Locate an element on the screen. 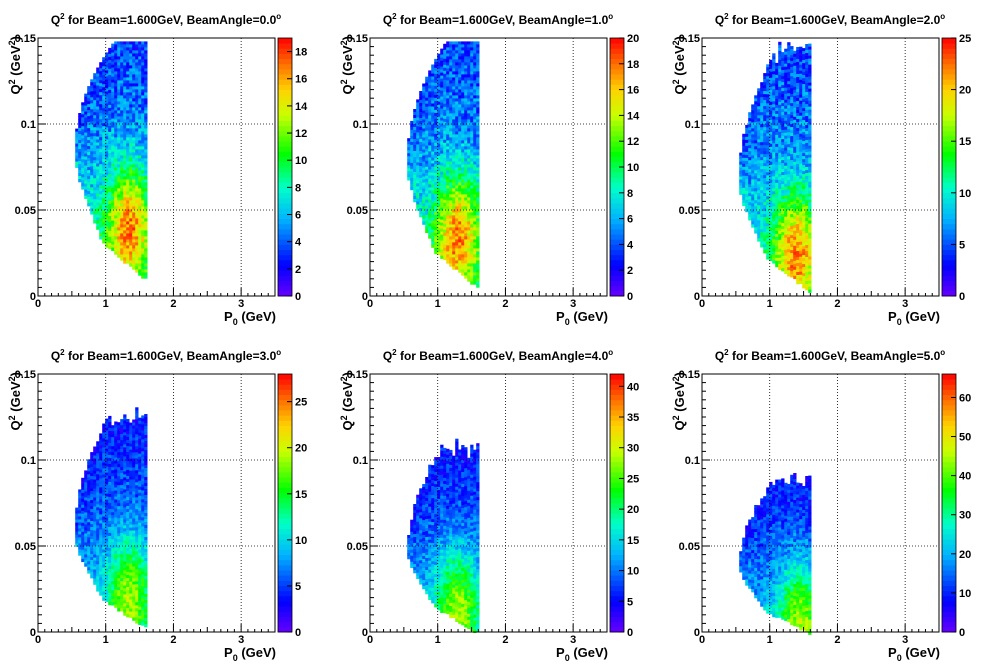 This screenshot has width=996, height=672. chart-title: Q2 for Beam=1.600GeV, BeamAngle=5.0o is located at coordinates (830, 355).